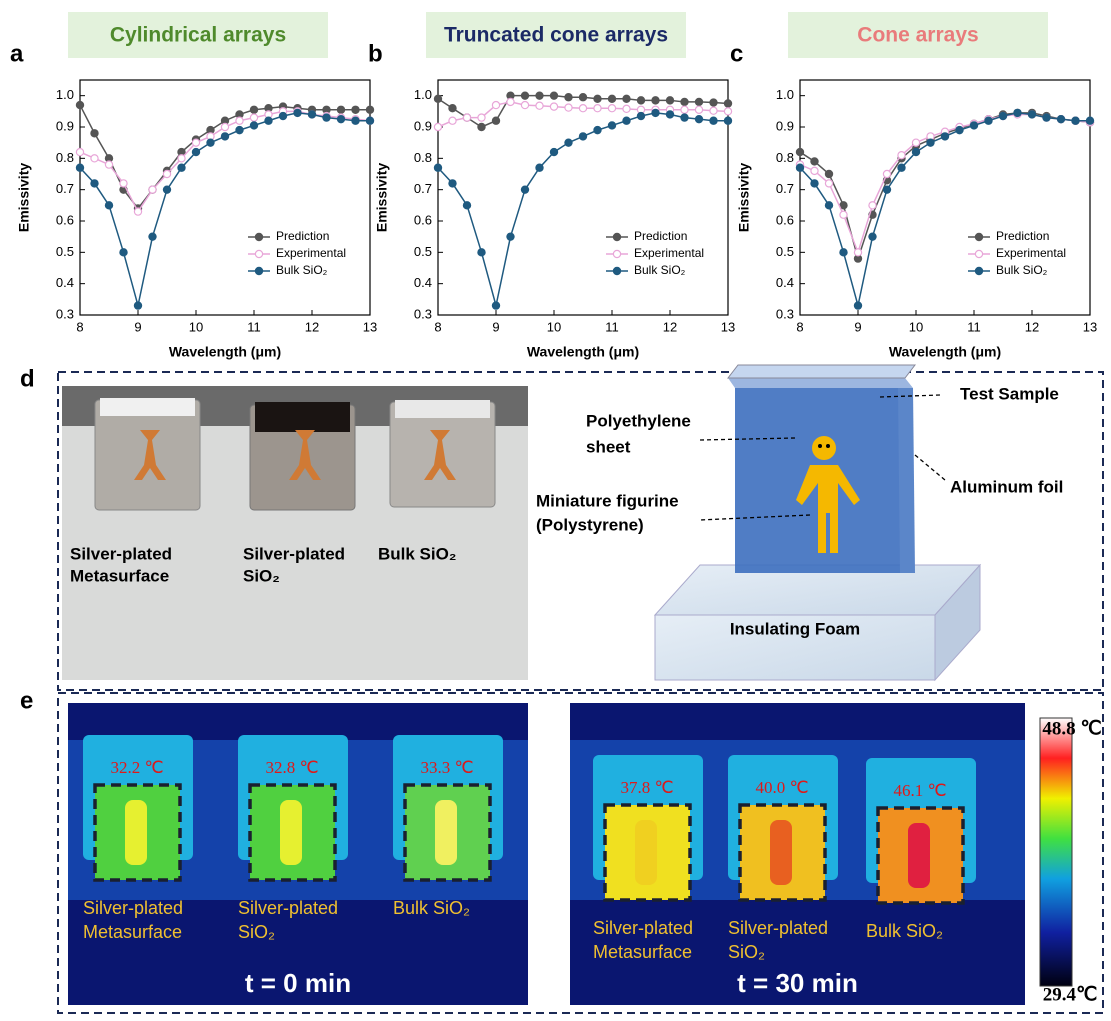 The width and height of the screenshot is (1111, 1021). Describe the element at coordinates (728, 326) in the screenshot. I see `x-tick-label: 13` at that location.